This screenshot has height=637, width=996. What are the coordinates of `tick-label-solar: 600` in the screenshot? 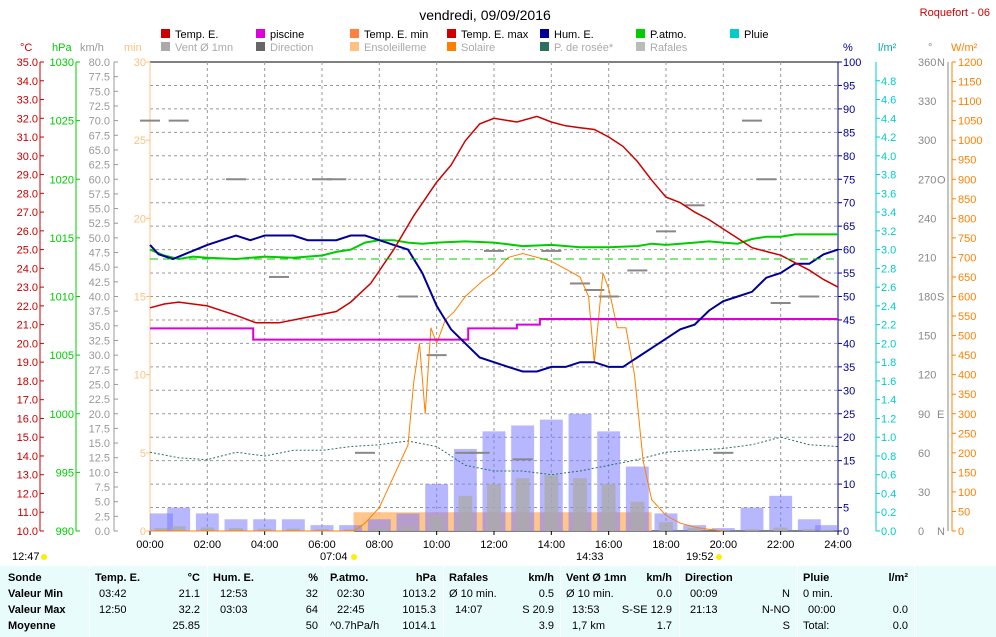 It's located at (967, 298).